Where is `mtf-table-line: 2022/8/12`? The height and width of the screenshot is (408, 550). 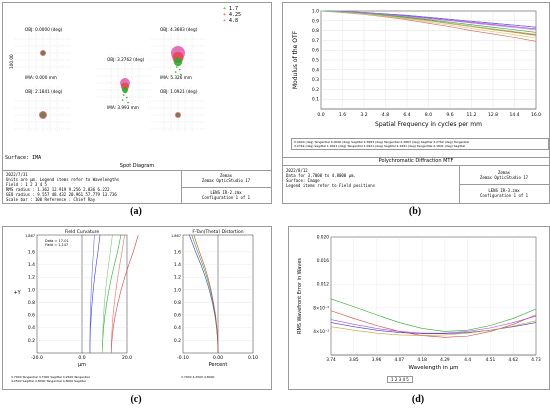
mtf-table-line: 2022/8/12 is located at coordinates (297, 170).